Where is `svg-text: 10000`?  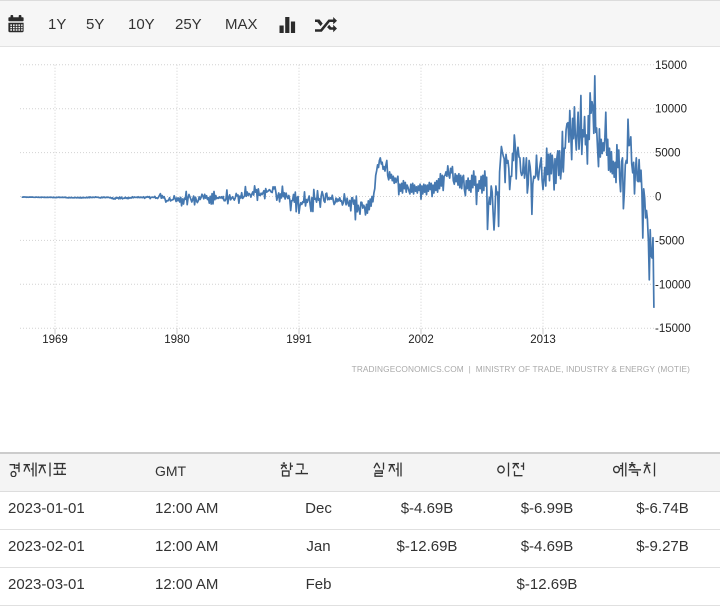 svg-text: 10000 is located at coordinates (671, 110).